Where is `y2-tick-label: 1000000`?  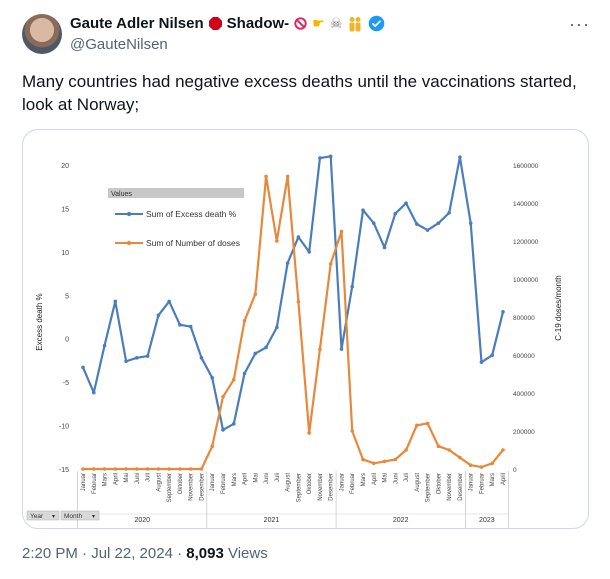
y2-tick-label: 1000000 is located at coordinates (526, 280).